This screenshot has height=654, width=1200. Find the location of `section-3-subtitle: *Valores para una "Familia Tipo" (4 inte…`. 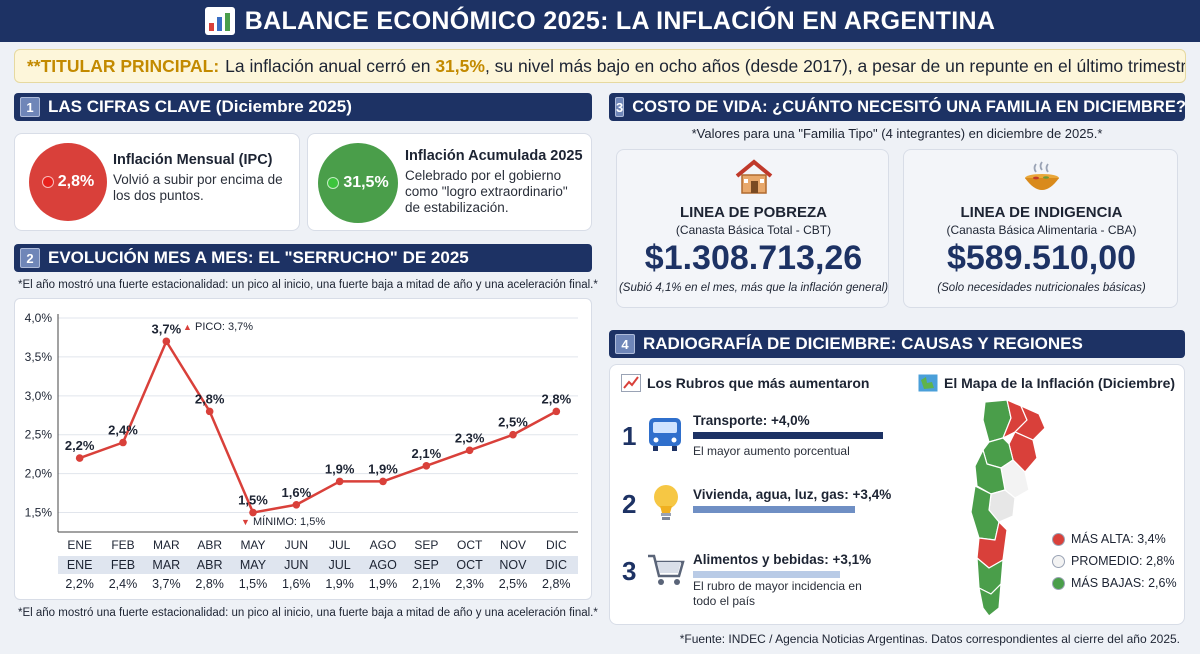

section-3-subtitle: *Valores para una "Familia Tipo" (4 inte… is located at coordinates (897, 133).